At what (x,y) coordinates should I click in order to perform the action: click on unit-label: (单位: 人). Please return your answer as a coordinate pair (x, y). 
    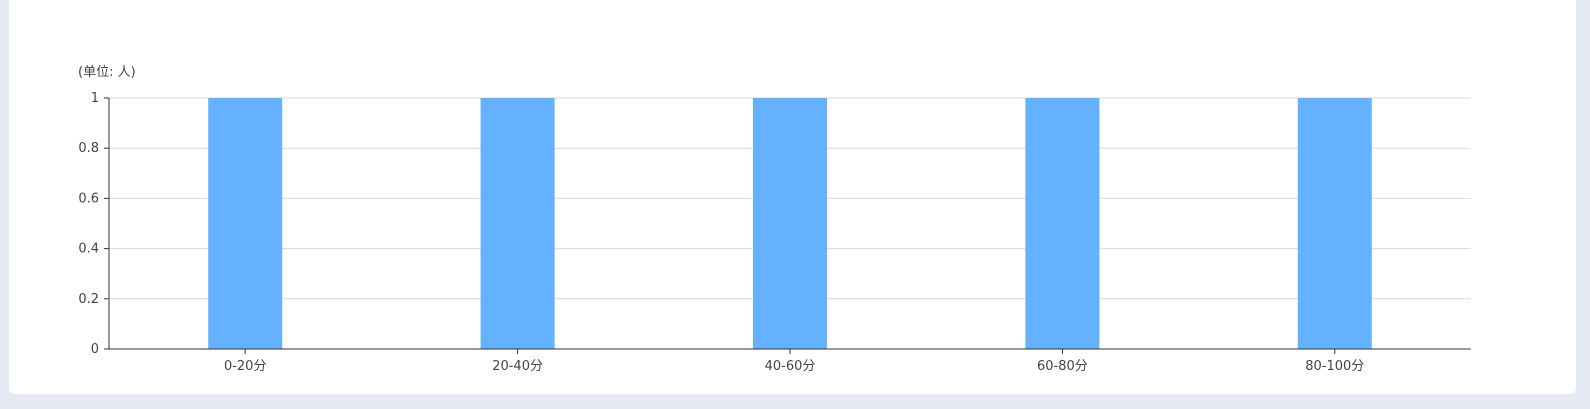
    Looking at the image, I should click on (107, 72).